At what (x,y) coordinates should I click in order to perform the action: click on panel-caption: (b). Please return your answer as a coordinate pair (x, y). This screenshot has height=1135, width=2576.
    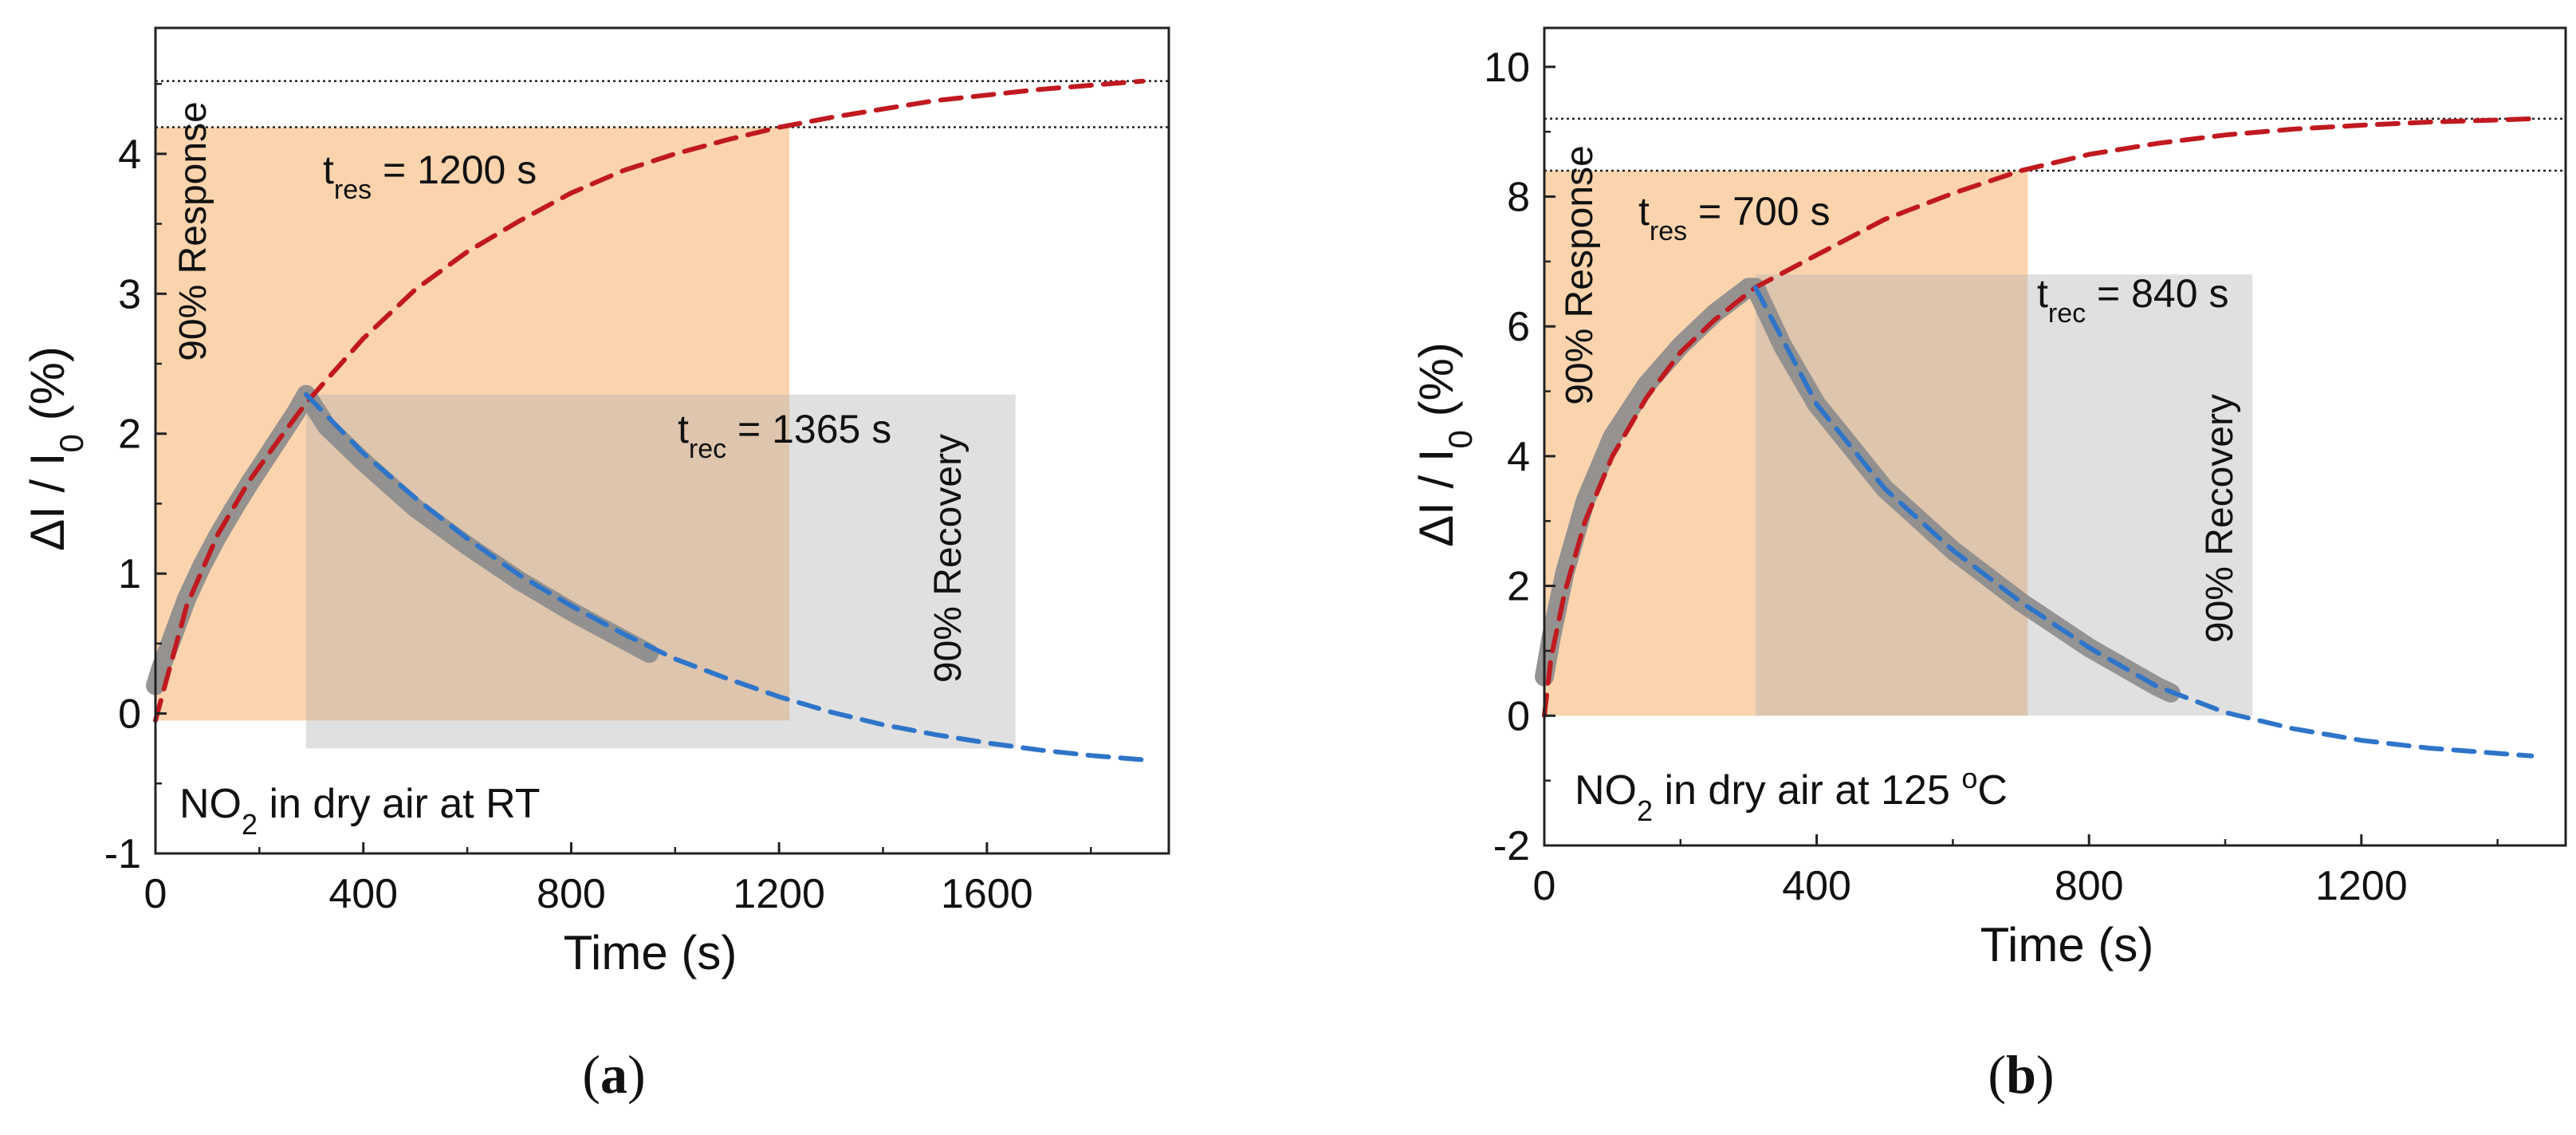
    Looking at the image, I should click on (2021, 1074).